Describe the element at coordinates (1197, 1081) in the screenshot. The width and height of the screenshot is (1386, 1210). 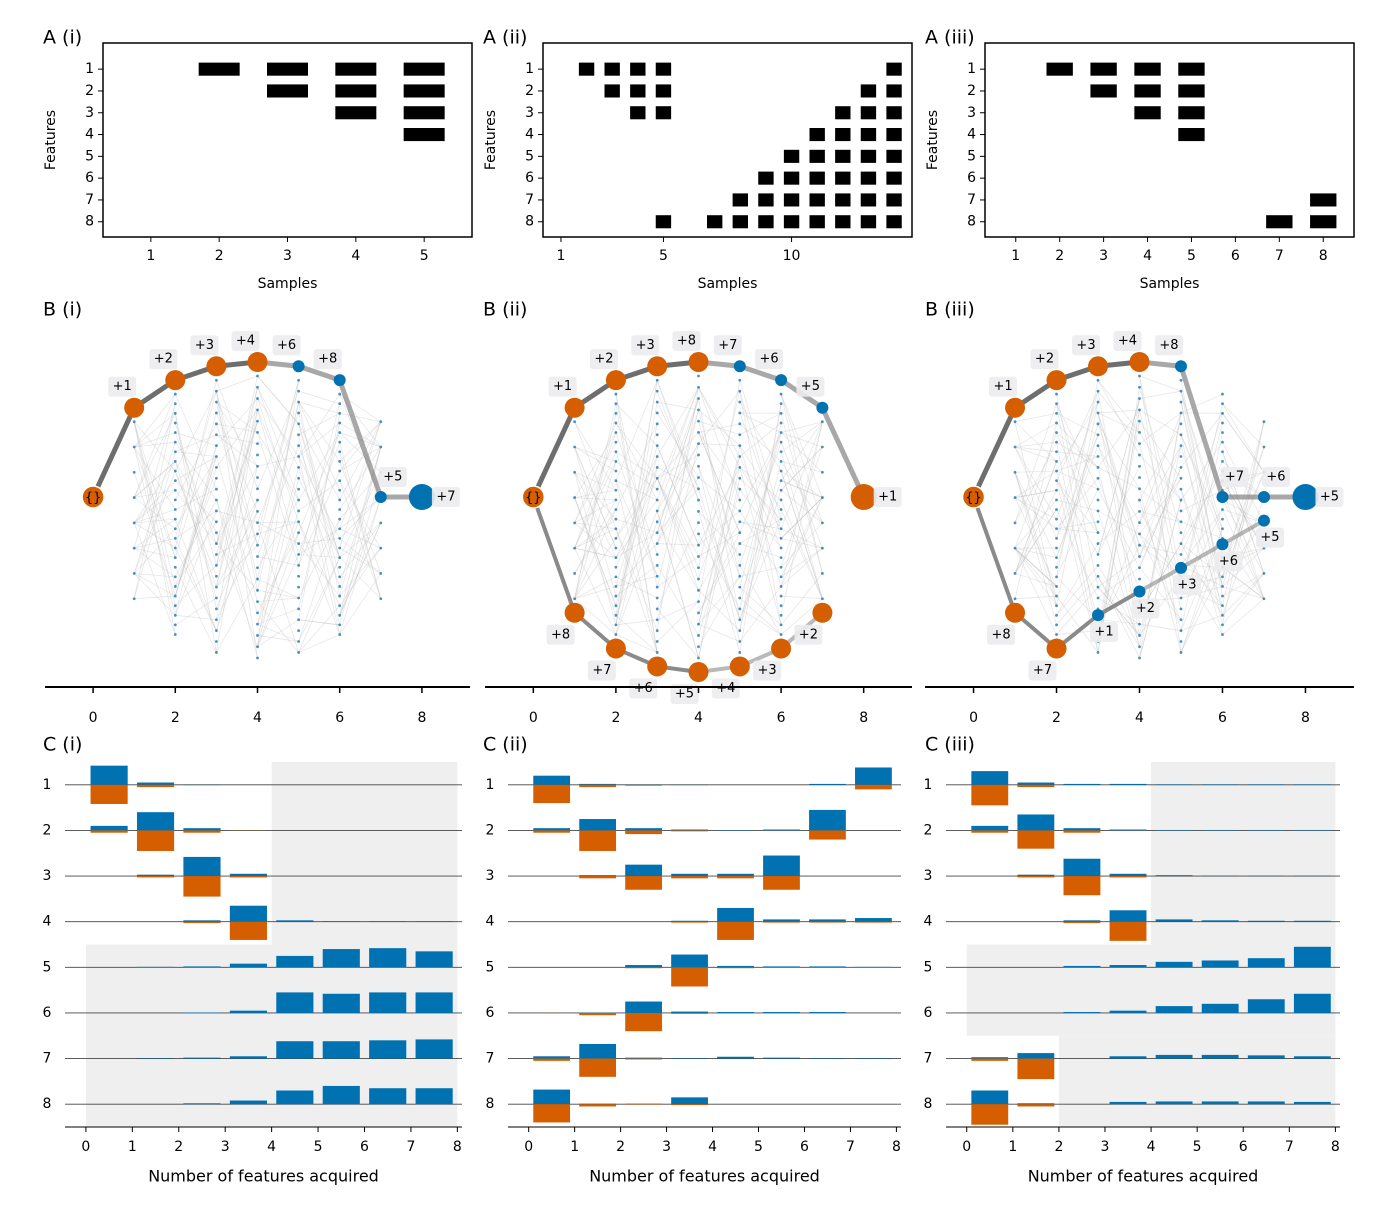
I see `shaded-region` at that location.